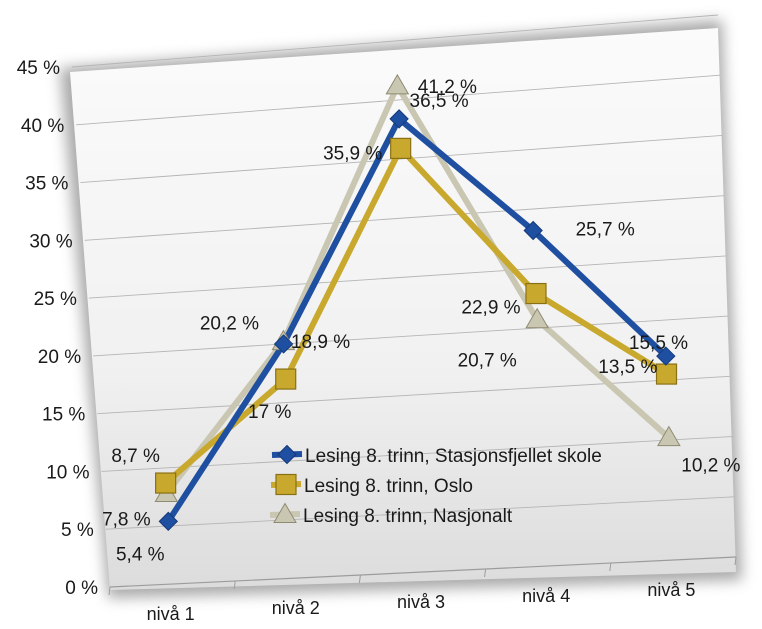  Describe the element at coordinates (671, 590) in the screenshot. I see `x-category-label: nivå 5` at that location.